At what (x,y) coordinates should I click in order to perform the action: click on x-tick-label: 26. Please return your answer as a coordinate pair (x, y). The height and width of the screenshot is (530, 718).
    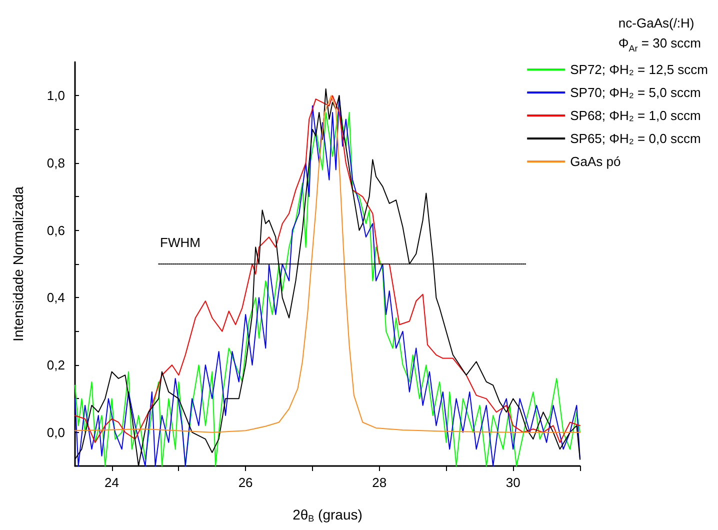
    Looking at the image, I should click on (245, 482).